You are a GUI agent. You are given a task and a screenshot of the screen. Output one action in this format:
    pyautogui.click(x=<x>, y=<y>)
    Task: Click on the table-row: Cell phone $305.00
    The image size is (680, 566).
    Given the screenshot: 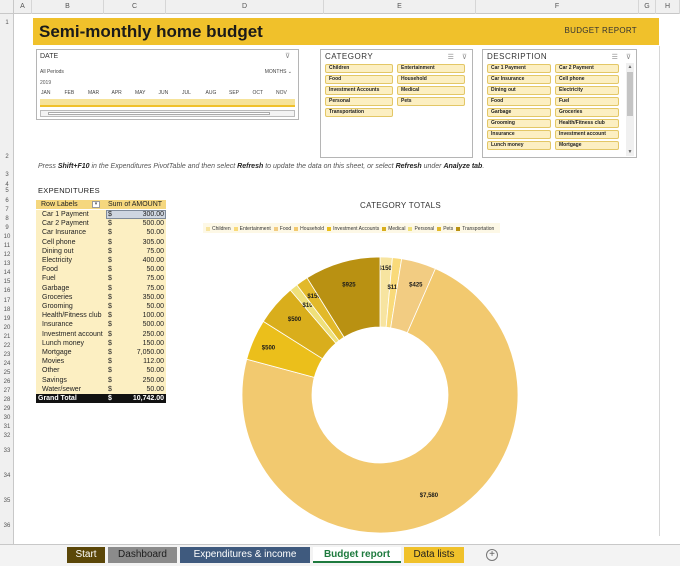 What is the action you would take?
    pyautogui.click(x=101, y=242)
    